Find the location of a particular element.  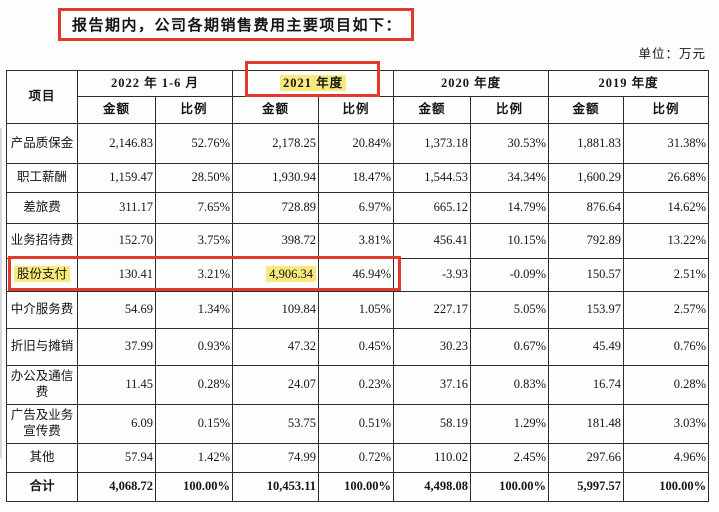

highlighted-value: 4,906.34 is located at coordinates (291, 274).